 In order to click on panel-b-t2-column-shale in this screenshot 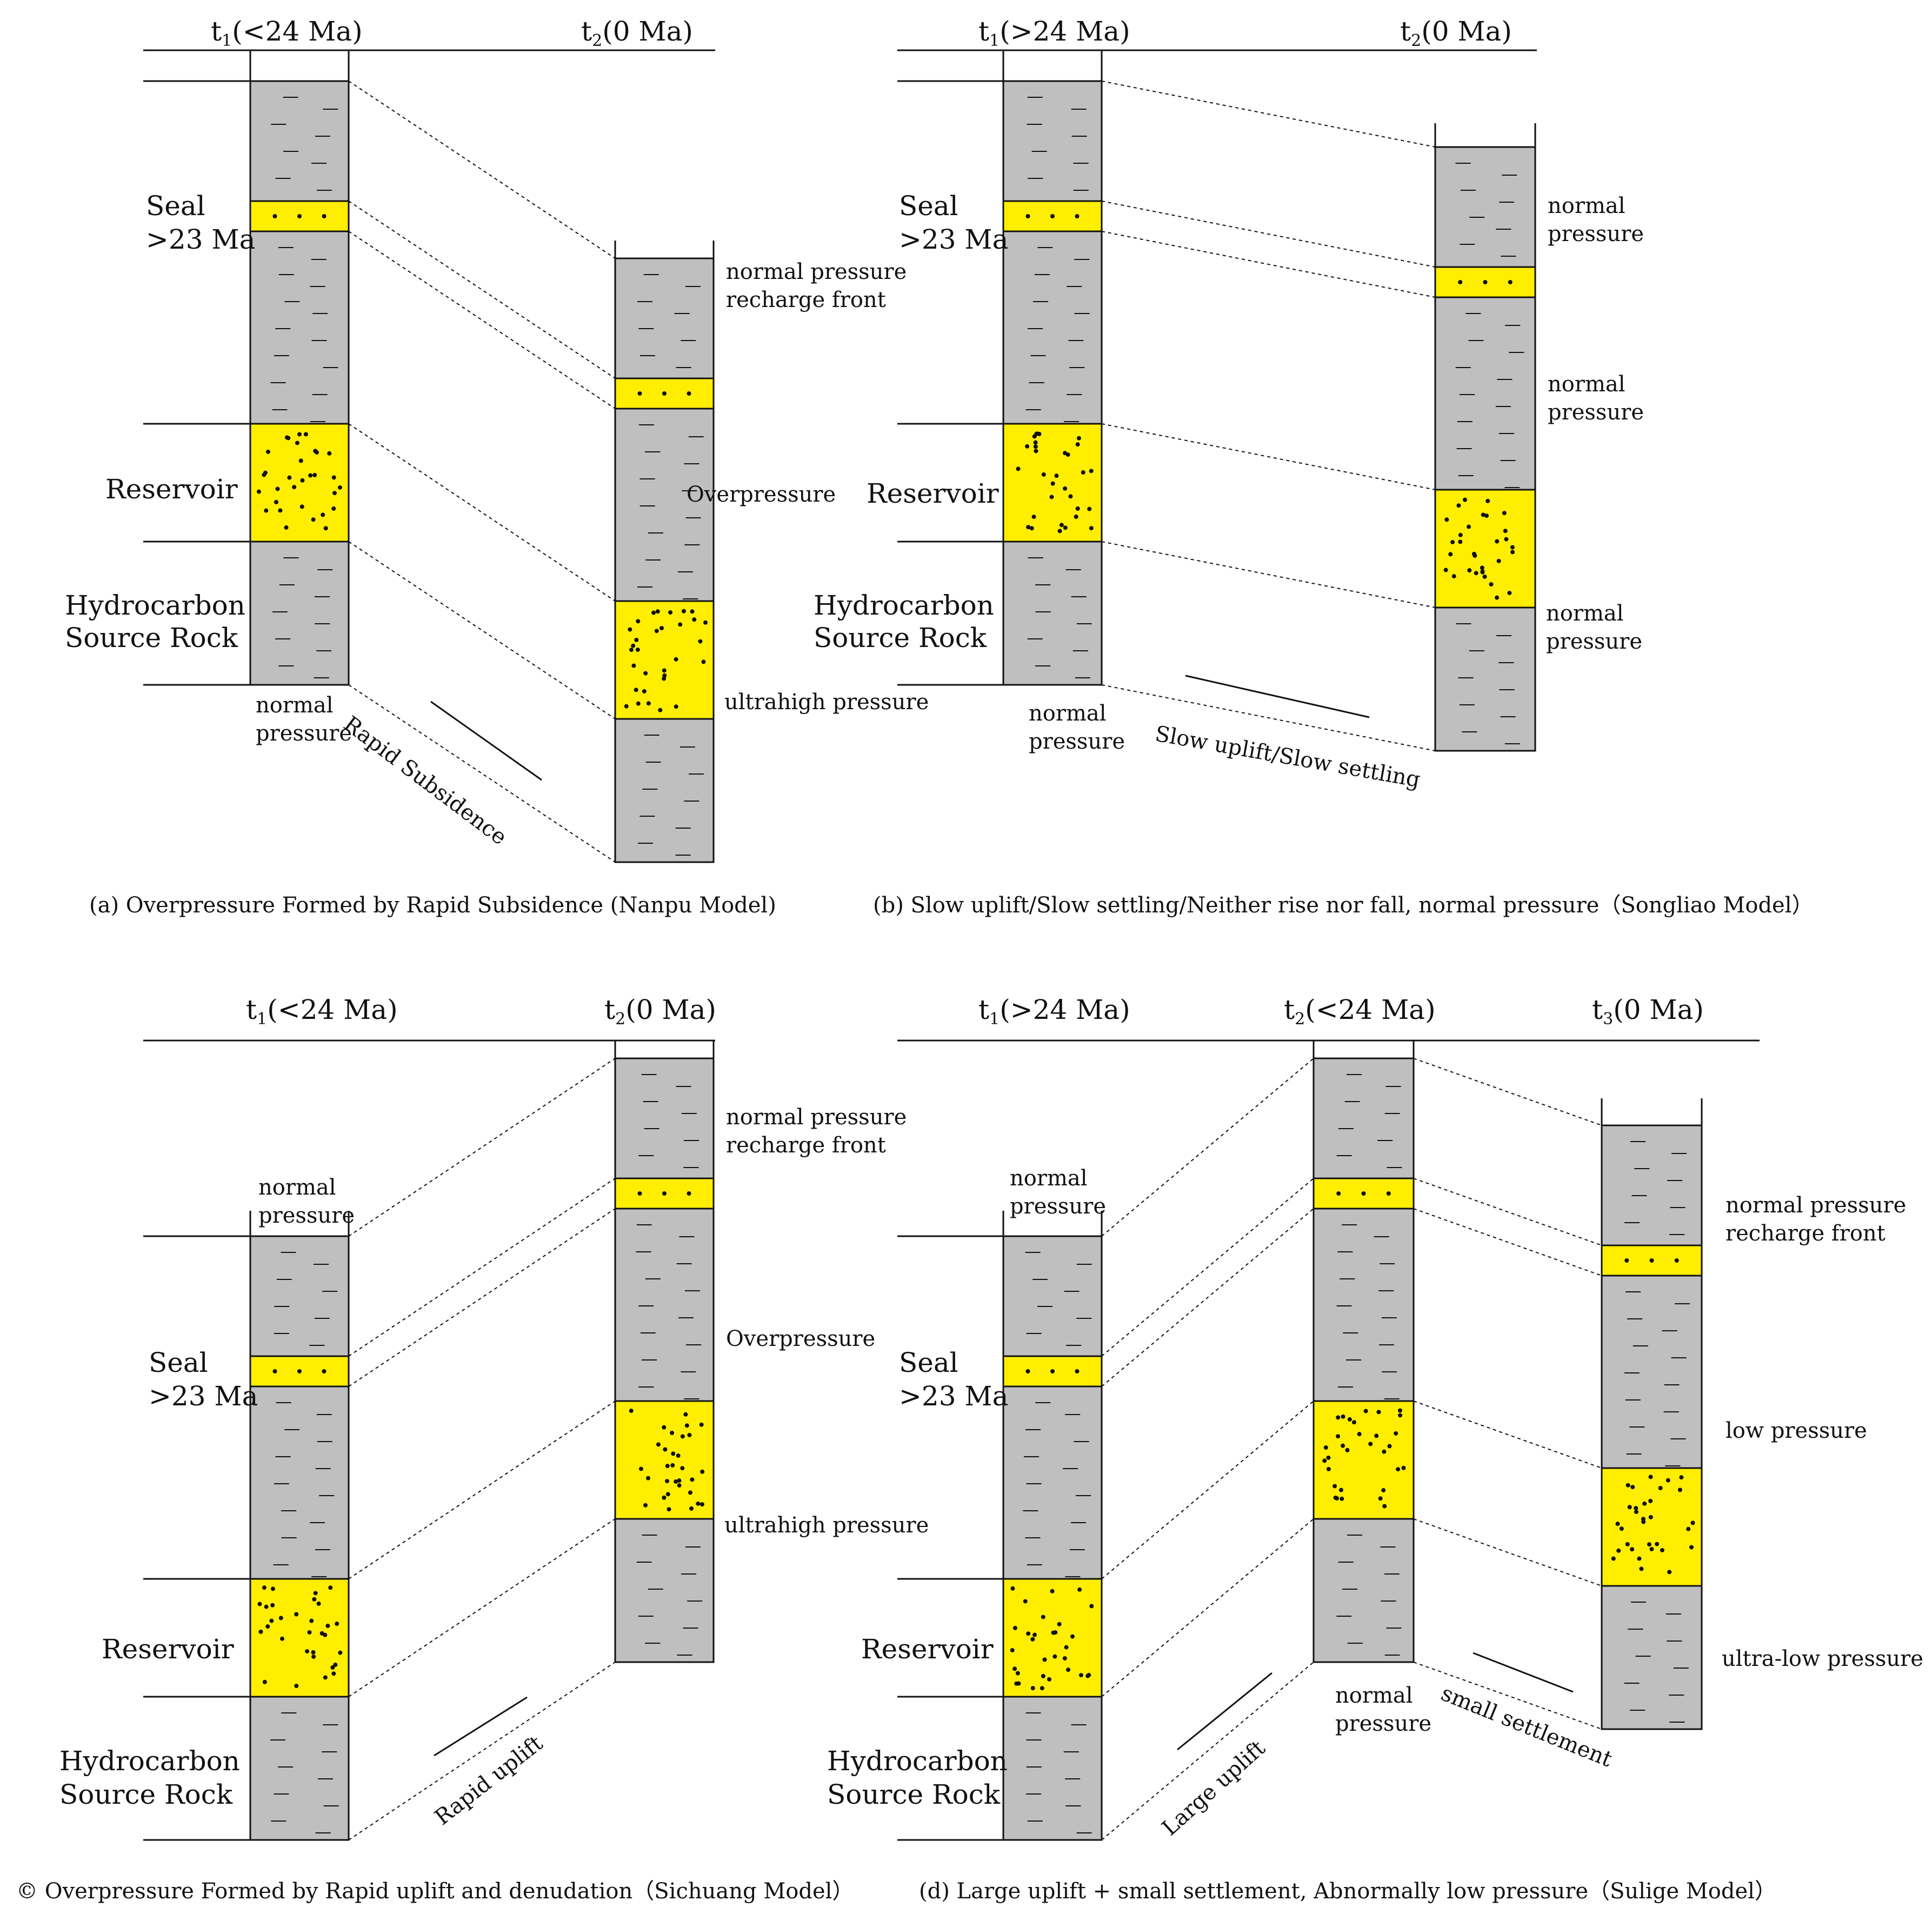, I will do `click(1485, 207)`.